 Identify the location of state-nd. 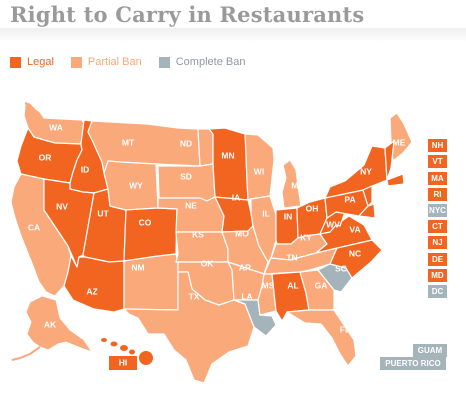
(205, 147).